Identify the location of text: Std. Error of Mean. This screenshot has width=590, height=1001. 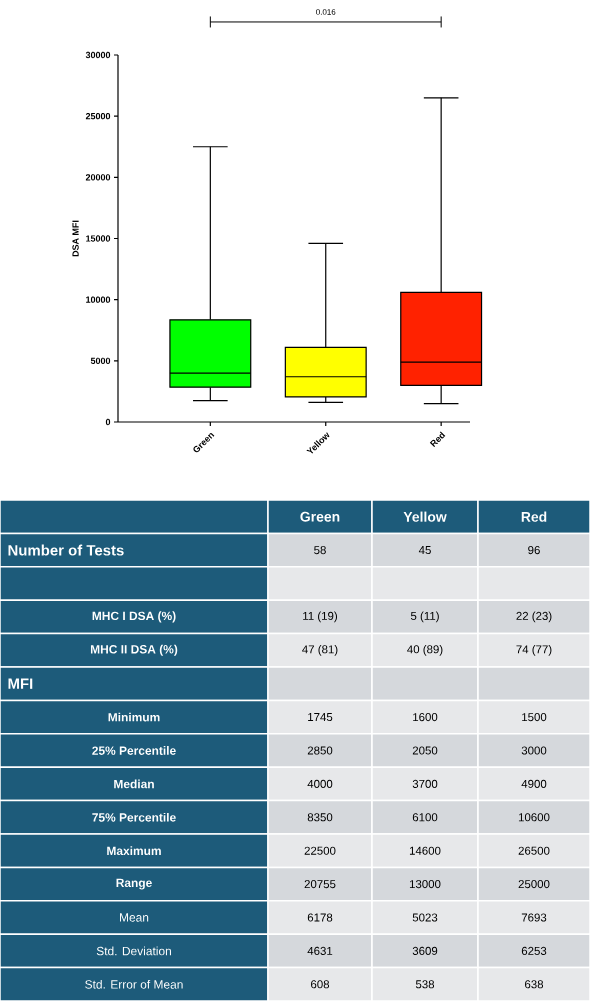
(134, 984).